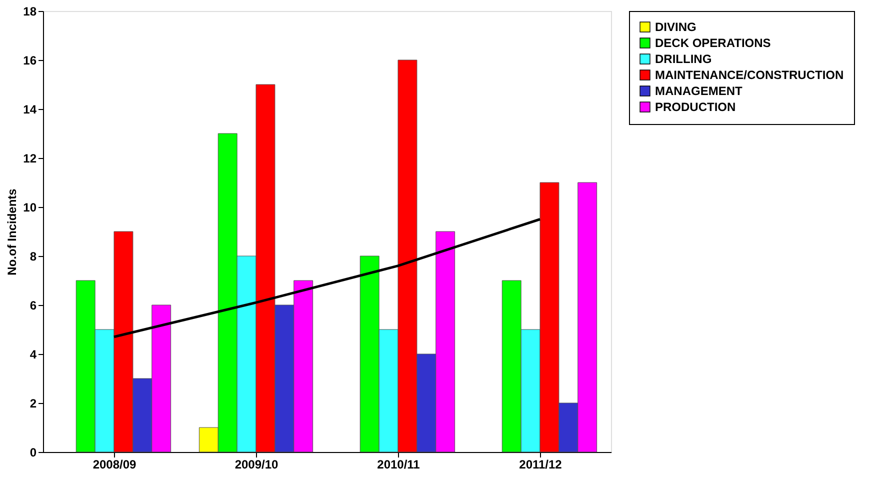  I want to click on x-tick-label: 2009/10, so click(256, 465).